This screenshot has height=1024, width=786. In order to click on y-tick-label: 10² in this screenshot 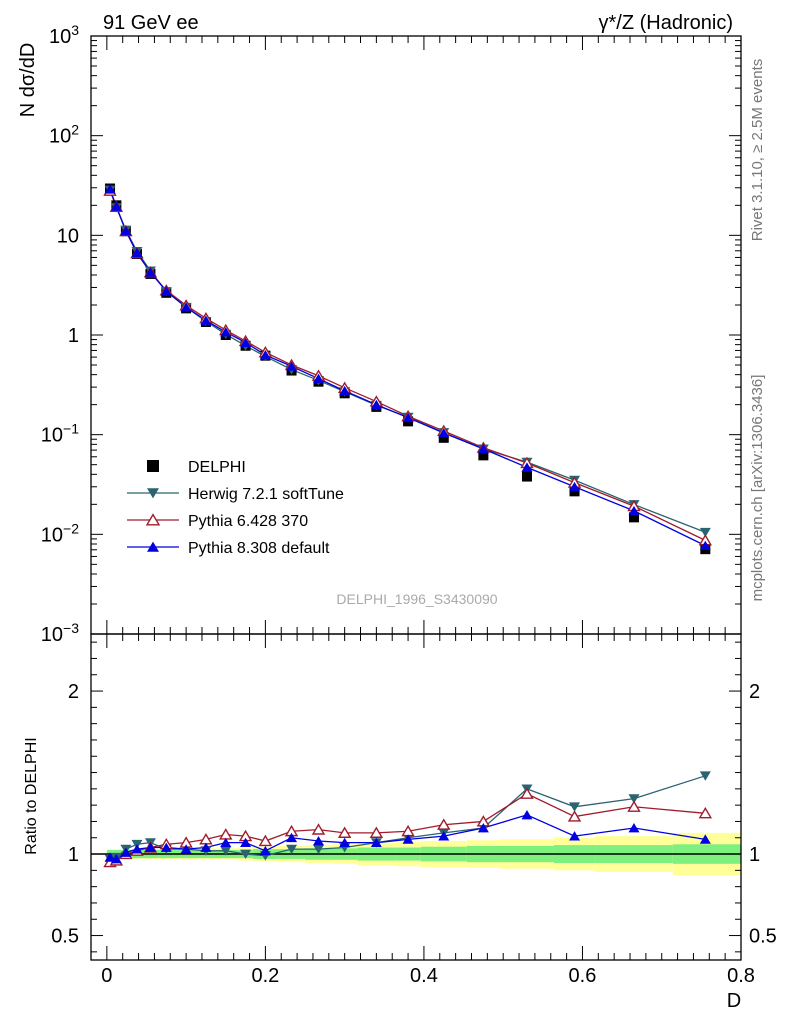, I will do `click(64, 135)`.